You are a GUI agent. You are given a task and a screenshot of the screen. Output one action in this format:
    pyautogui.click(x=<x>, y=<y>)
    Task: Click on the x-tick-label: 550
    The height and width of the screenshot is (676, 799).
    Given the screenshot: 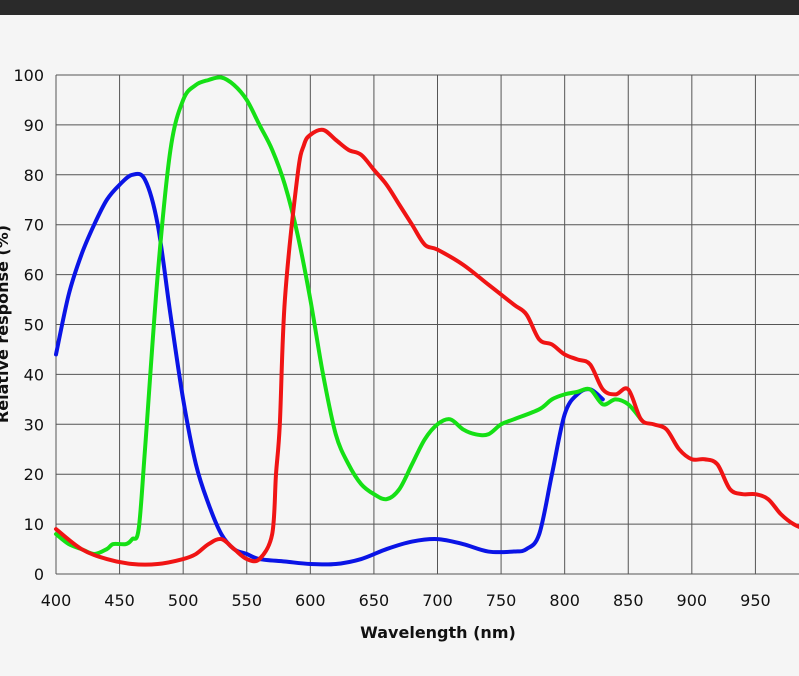 What is the action you would take?
    pyautogui.click(x=246, y=600)
    